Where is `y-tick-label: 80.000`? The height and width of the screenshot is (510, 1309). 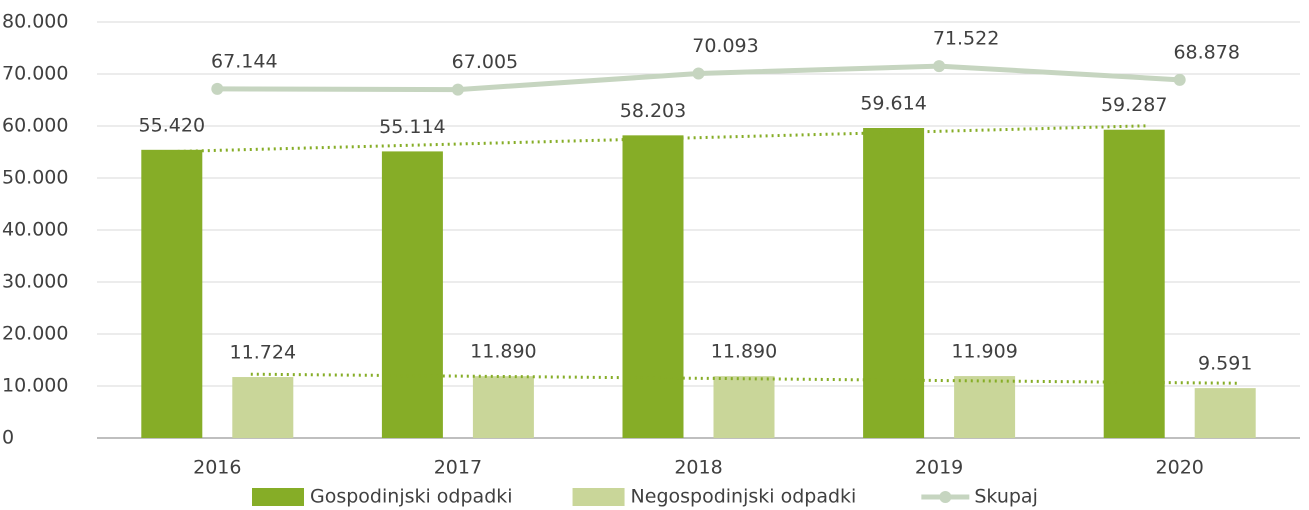 y-tick-label: 80.000 is located at coordinates (35, 22).